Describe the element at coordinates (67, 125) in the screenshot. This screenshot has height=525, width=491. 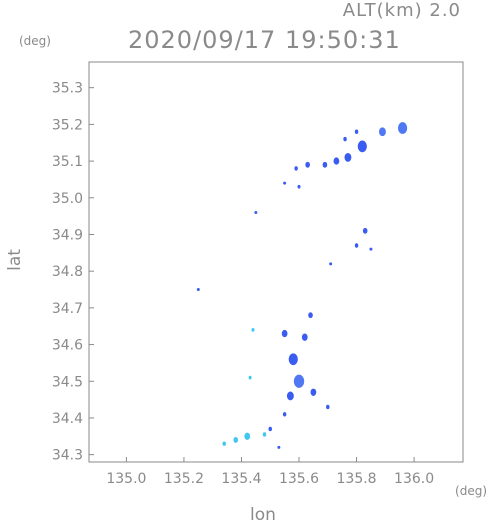
I see `y-tick-label: 35.2` at that location.